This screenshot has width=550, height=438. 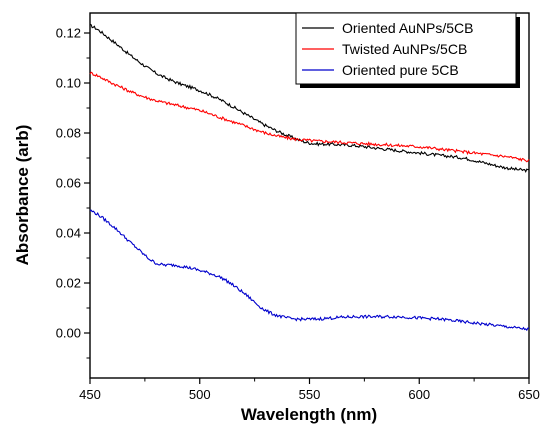 What do you see at coordinates (68, 283) in the screenshot?
I see `y-tick-label: 0.02` at bounding box center [68, 283].